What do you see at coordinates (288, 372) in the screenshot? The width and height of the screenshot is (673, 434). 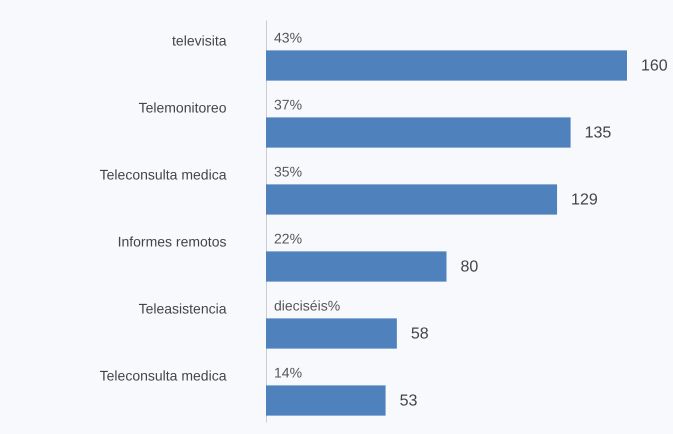 I see `annotation: 14%` at bounding box center [288, 372].